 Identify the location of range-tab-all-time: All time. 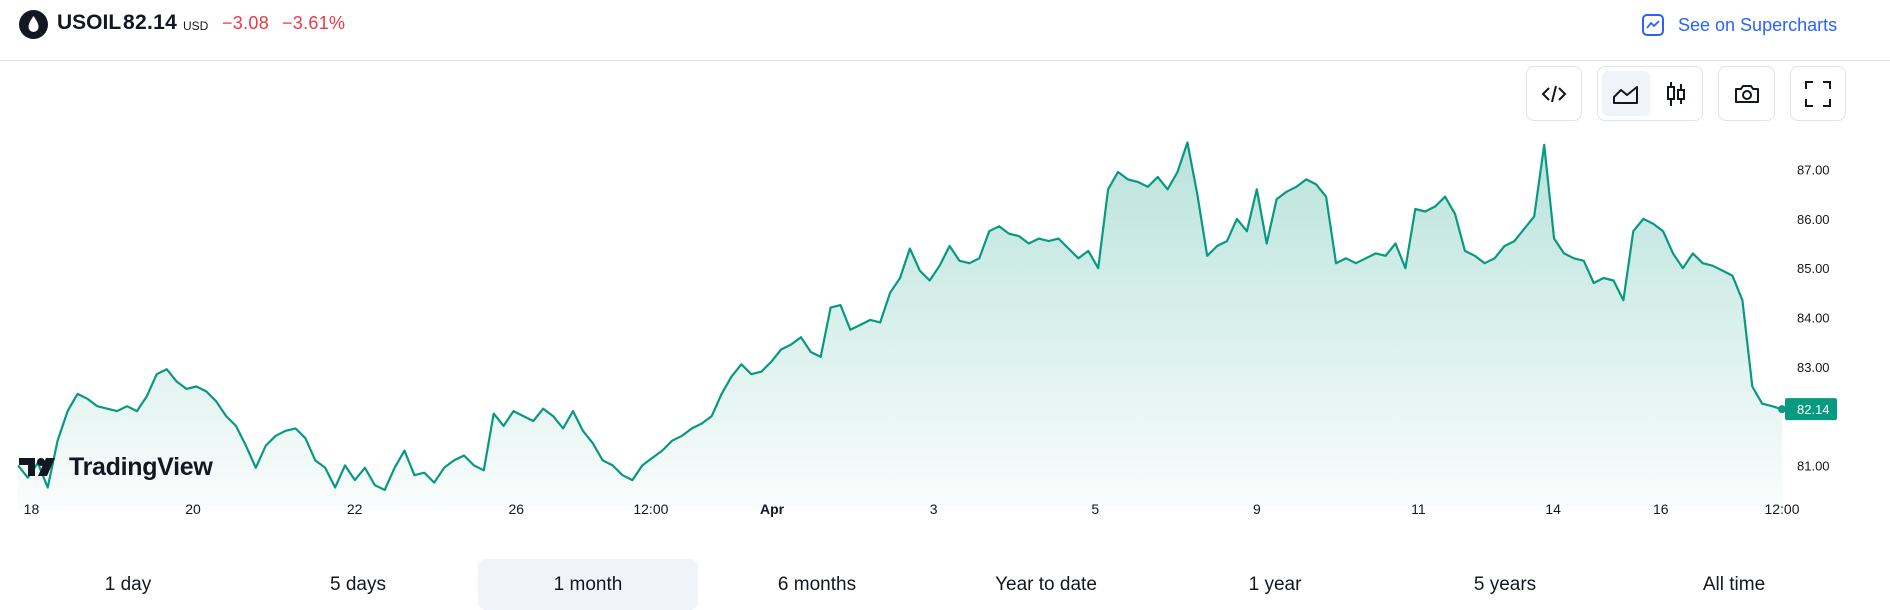
(1734, 584).